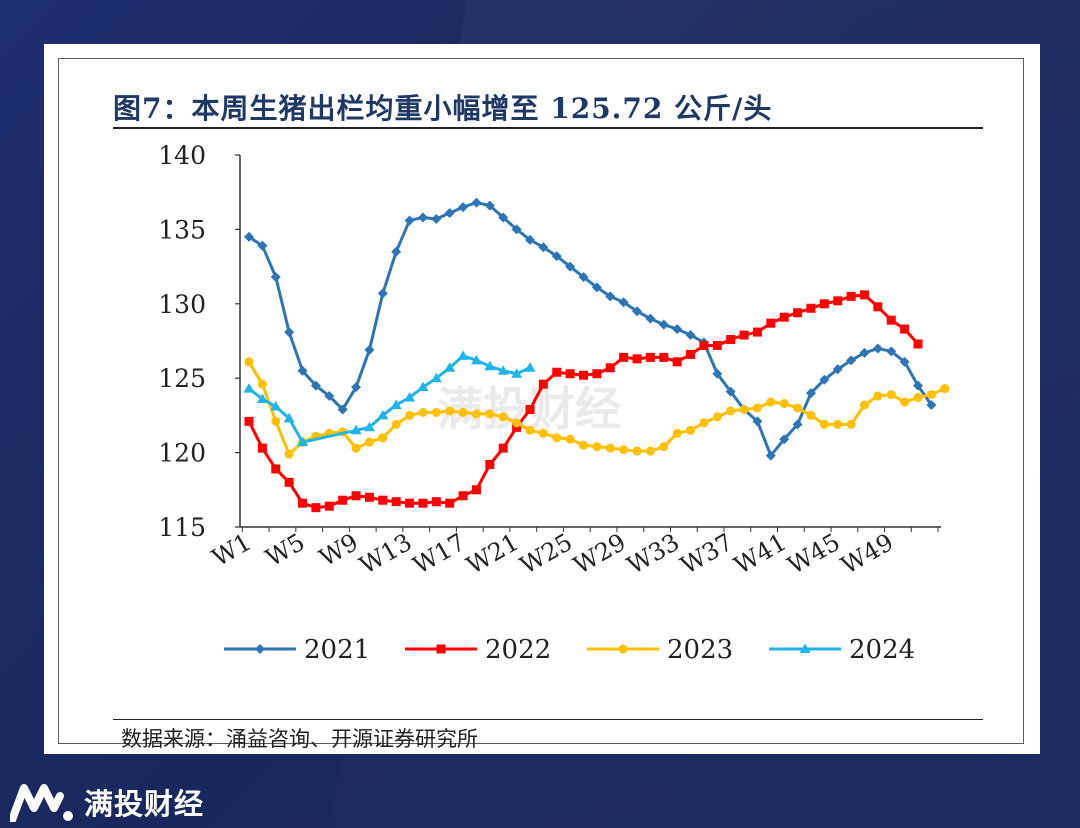  What do you see at coordinates (107, 802) in the screenshot?
I see `brand-bar: 满投财经` at bounding box center [107, 802].